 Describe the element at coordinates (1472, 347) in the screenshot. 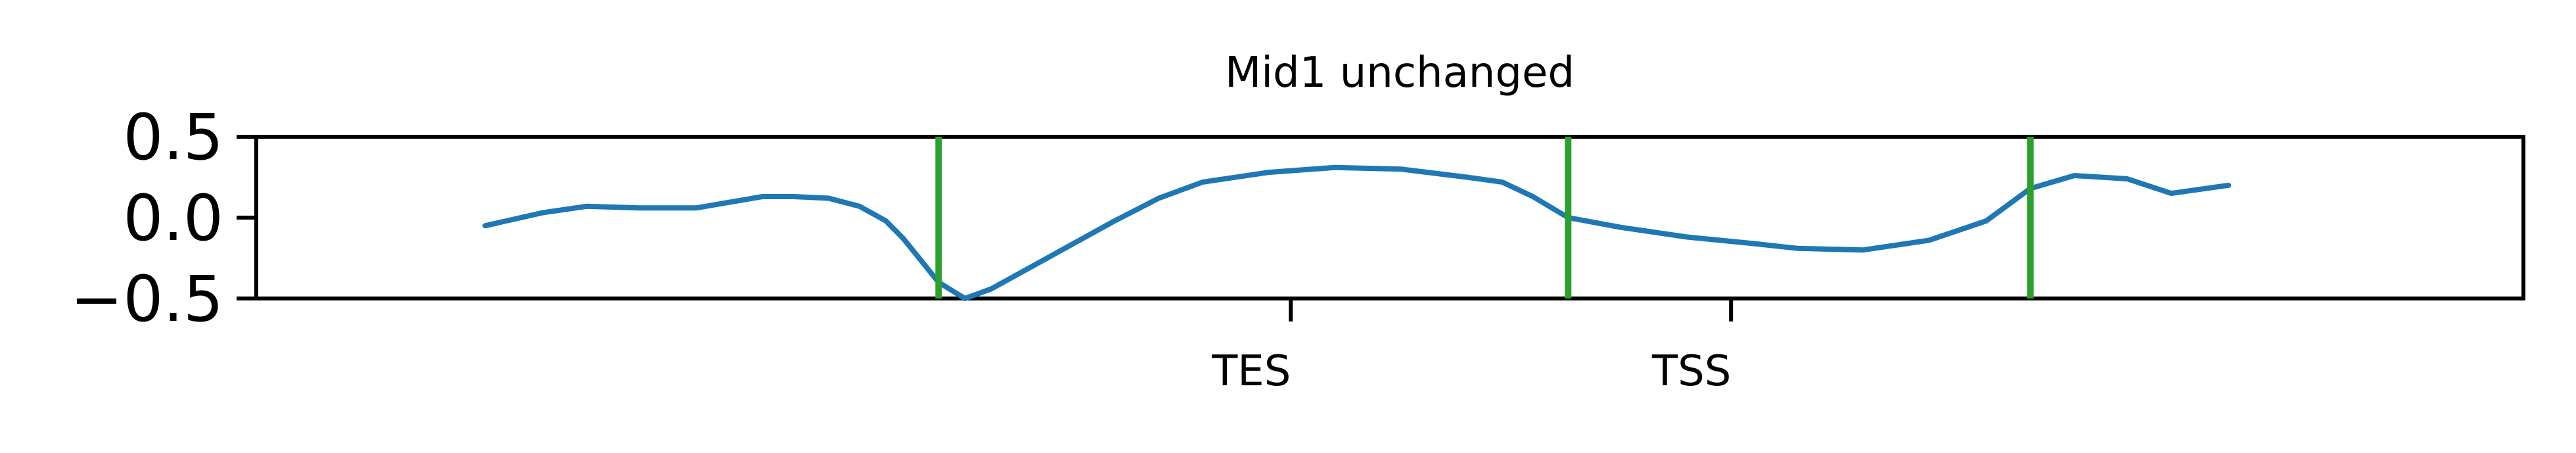

I see `x-axis: TES TSS` at that location.